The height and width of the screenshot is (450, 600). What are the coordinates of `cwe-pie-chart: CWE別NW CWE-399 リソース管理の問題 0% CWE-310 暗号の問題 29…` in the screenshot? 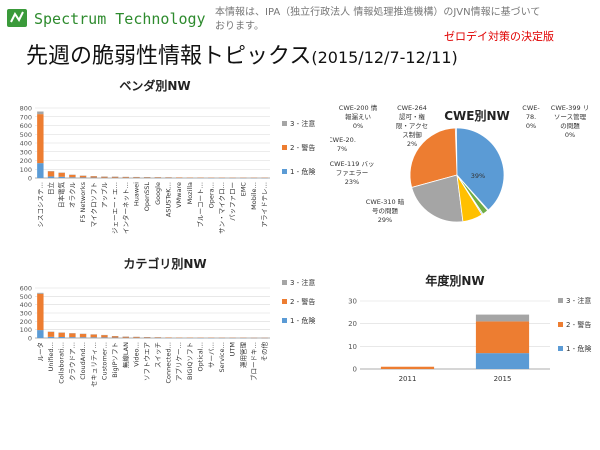 It's located at (459, 163).